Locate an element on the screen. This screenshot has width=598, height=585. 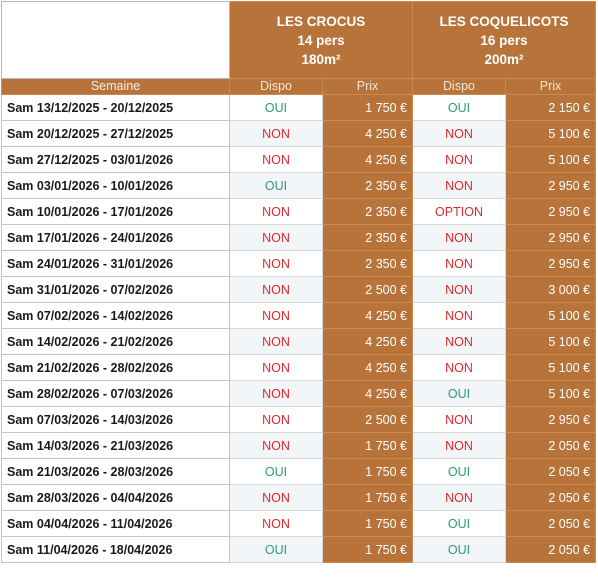
house-header-coquelicots: LES COQUELICOTS 16 pers 200m² is located at coordinates (504, 40).